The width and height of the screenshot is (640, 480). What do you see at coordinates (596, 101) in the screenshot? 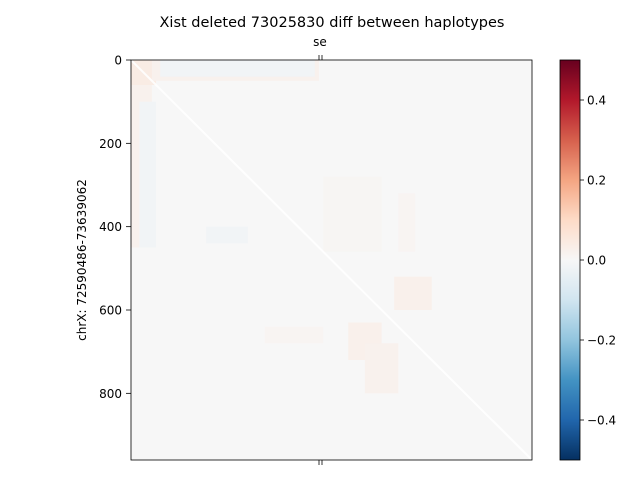
I see `colorbar-tick-label-0: 0.4` at bounding box center [596, 101].